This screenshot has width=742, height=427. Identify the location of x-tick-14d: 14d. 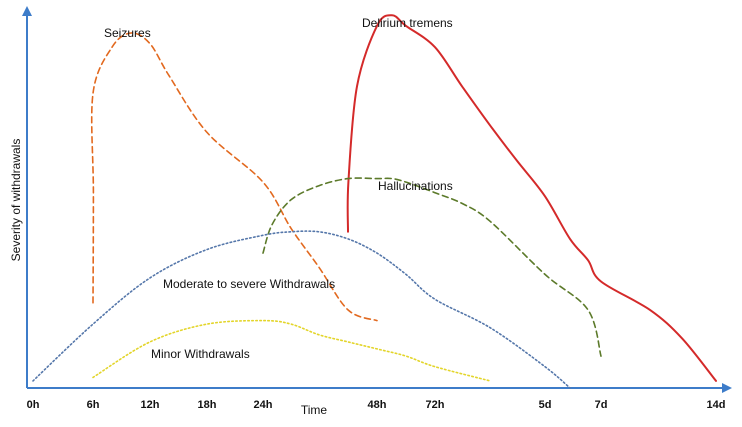
(716, 405).